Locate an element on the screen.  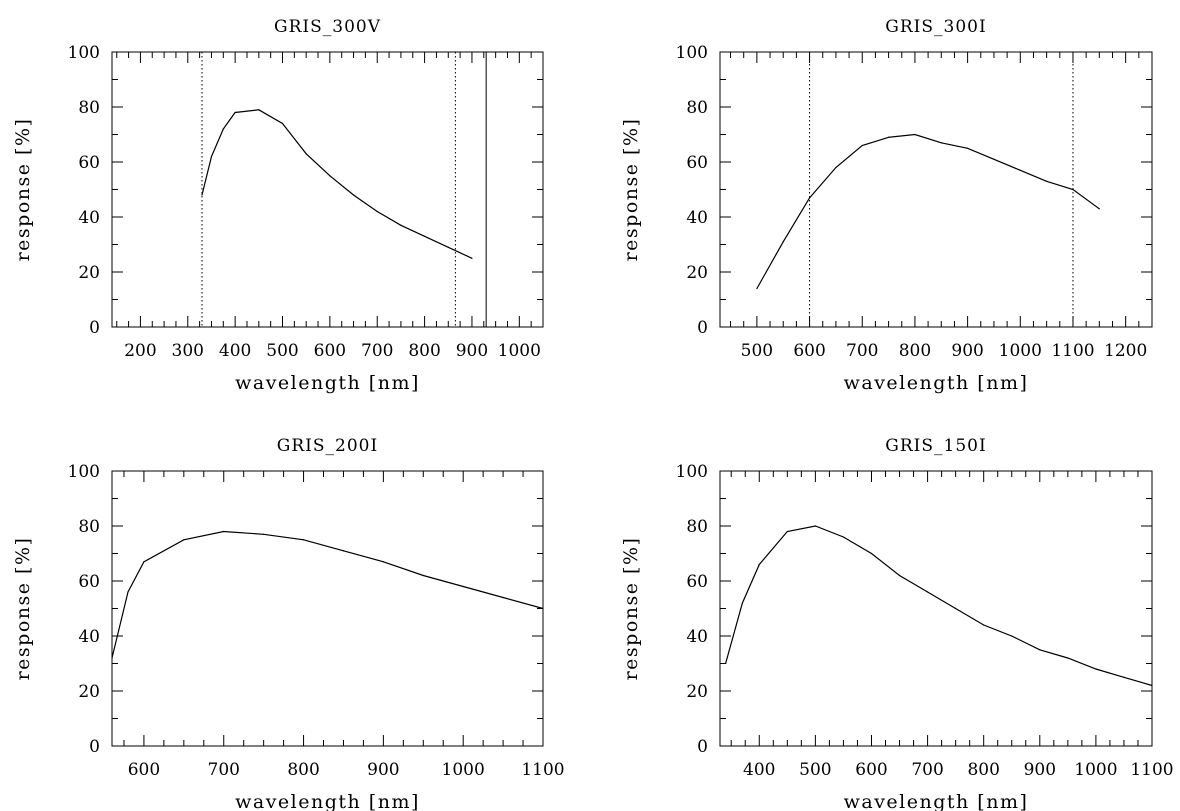
chart-title: GRIS_300I is located at coordinates (935, 27).